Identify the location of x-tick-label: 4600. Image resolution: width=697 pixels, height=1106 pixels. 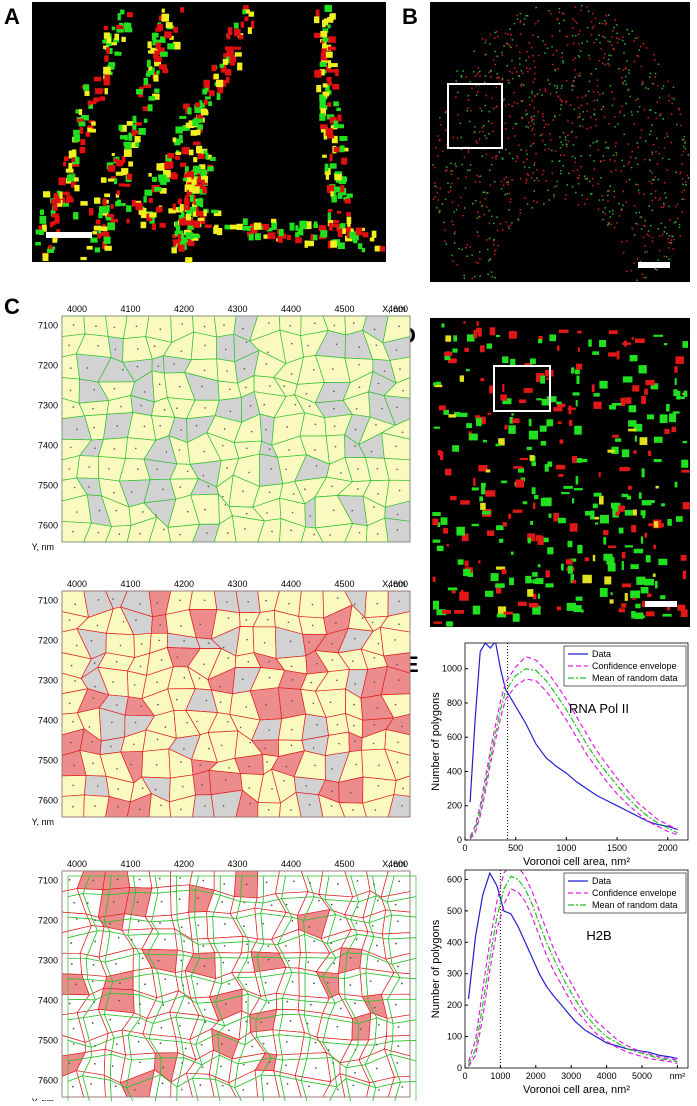
(398, 864).